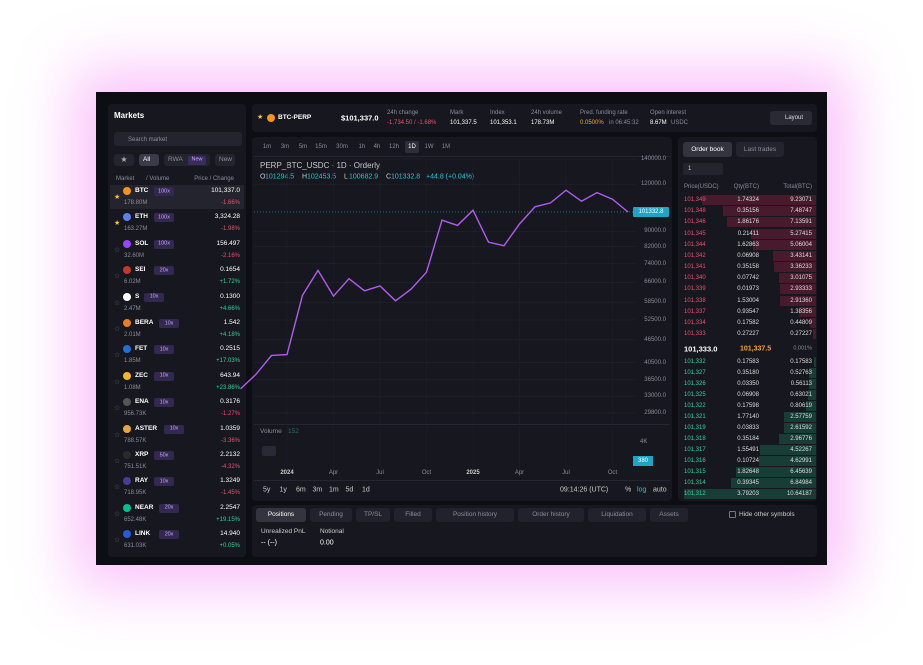  I want to click on timeframe: 1h, so click(362, 147).